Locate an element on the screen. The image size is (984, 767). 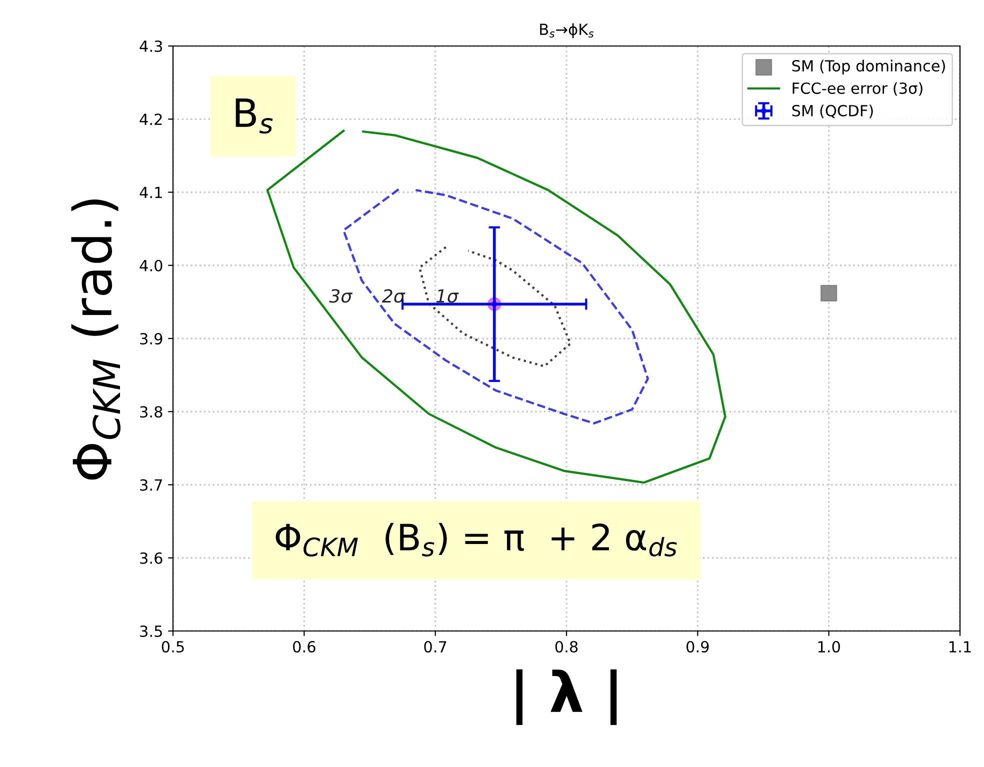
annotation: 3σ is located at coordinates (341, 296).